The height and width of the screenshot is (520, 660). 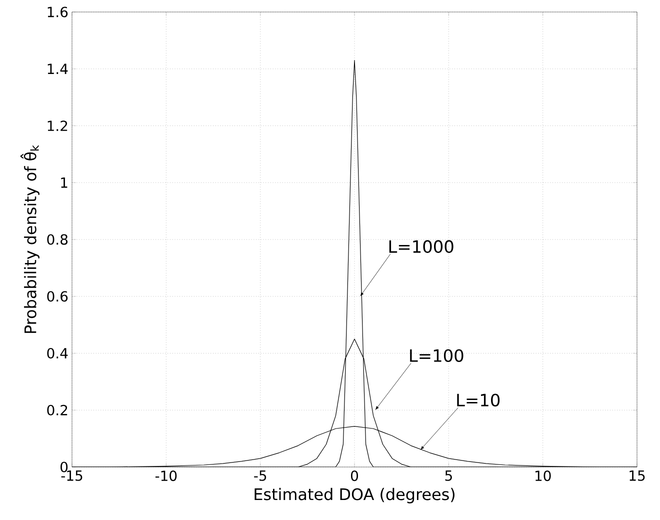 What do you see at coordinates (437, 355) in the screenshot?
I see `annotation: L=100` at bounding box center [437, 355].